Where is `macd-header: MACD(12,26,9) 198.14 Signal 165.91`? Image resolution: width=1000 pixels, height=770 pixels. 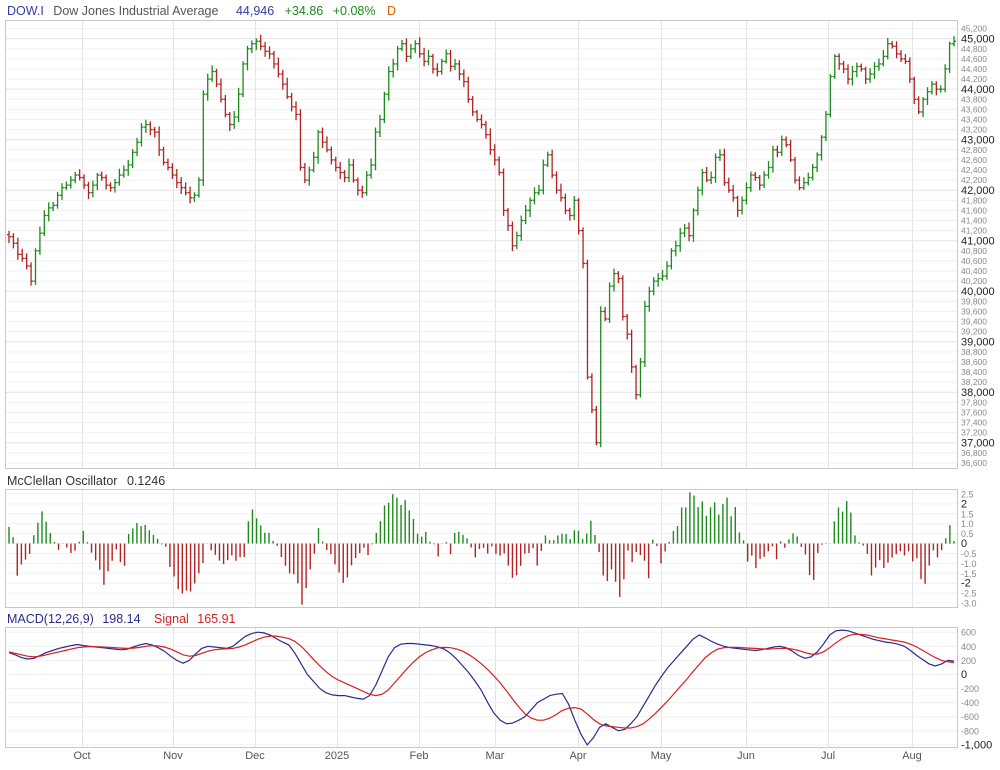 macd-header: MACD(12,26,9) 198.14 Signal 165.91 is located at coordinates (121, 619).